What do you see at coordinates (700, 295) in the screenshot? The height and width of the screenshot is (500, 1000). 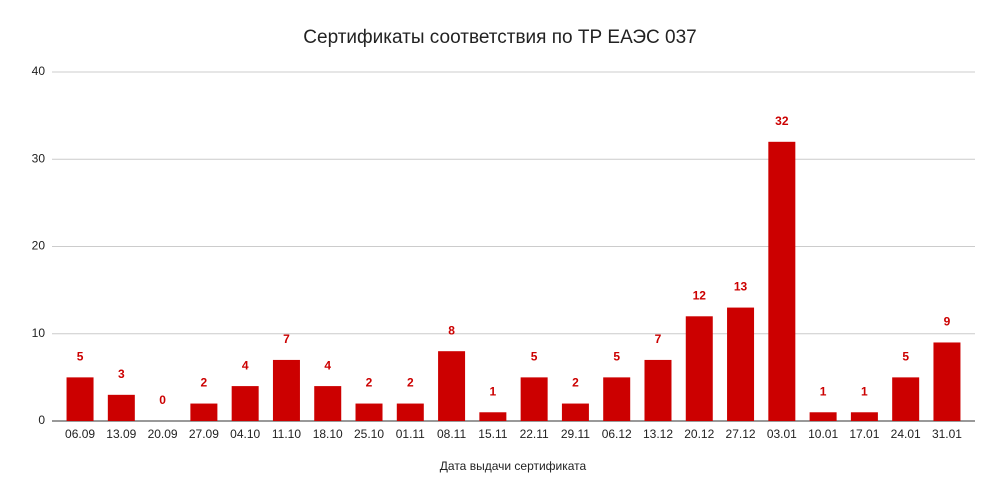 I see `data-label: 12` at bounding box center [700, 295].